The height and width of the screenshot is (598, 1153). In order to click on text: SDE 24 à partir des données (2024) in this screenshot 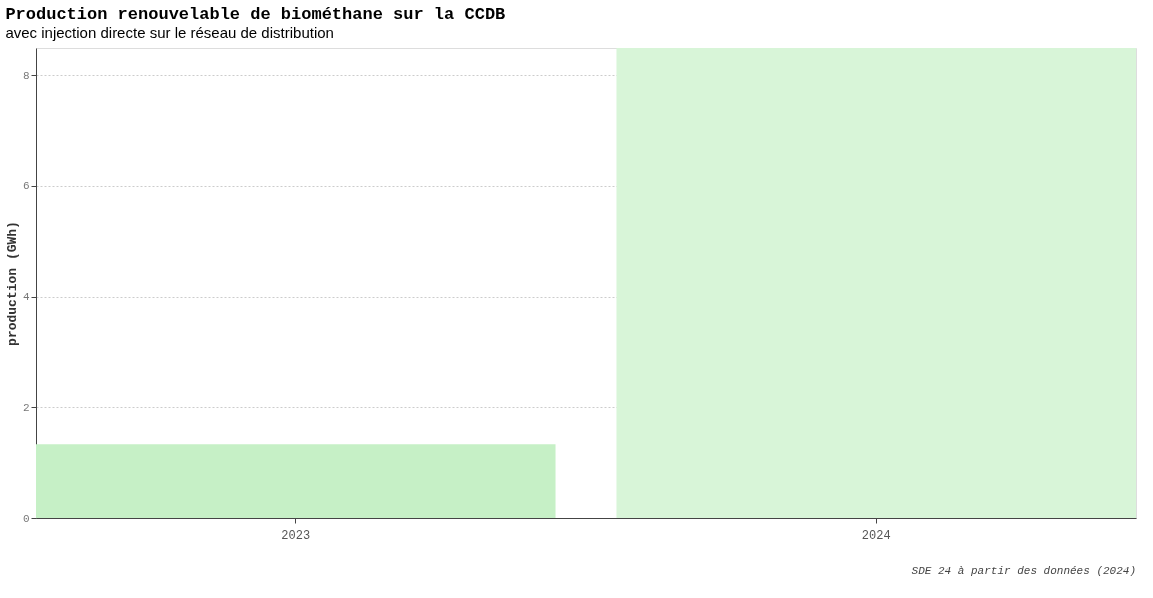, I will do `click(1023, 571)`.